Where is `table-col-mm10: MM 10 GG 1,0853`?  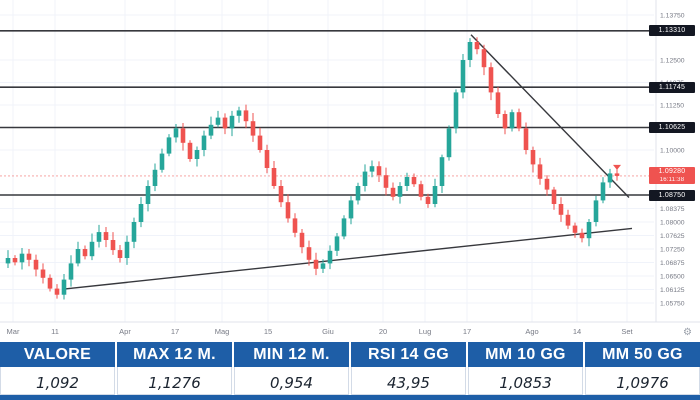 table-col-mm10: MM 10 GG 1,0853 is located at coordinates (525, 368).